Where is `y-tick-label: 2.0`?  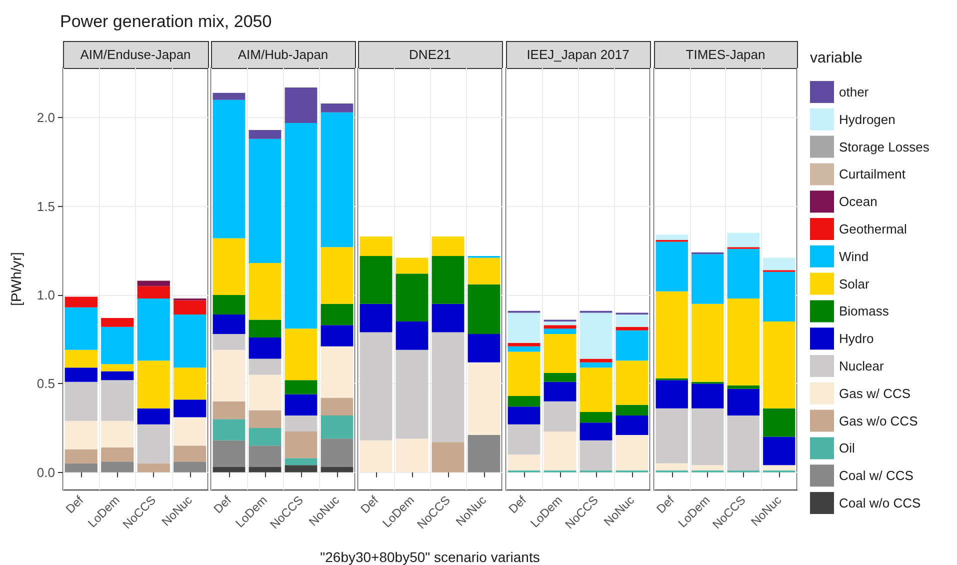 y-tick-label: 2.0 is located at coordinates (45, 118).